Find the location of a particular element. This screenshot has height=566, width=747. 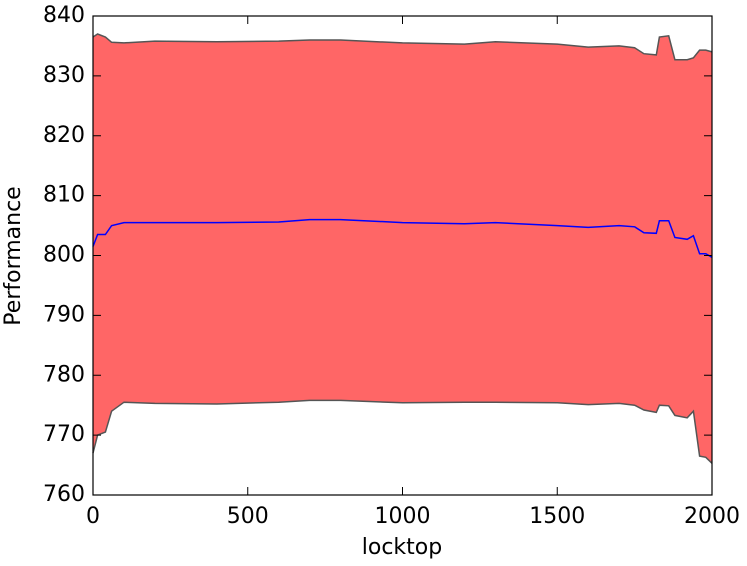

y-tick-label: 770 is located at coordinates (64, 434).